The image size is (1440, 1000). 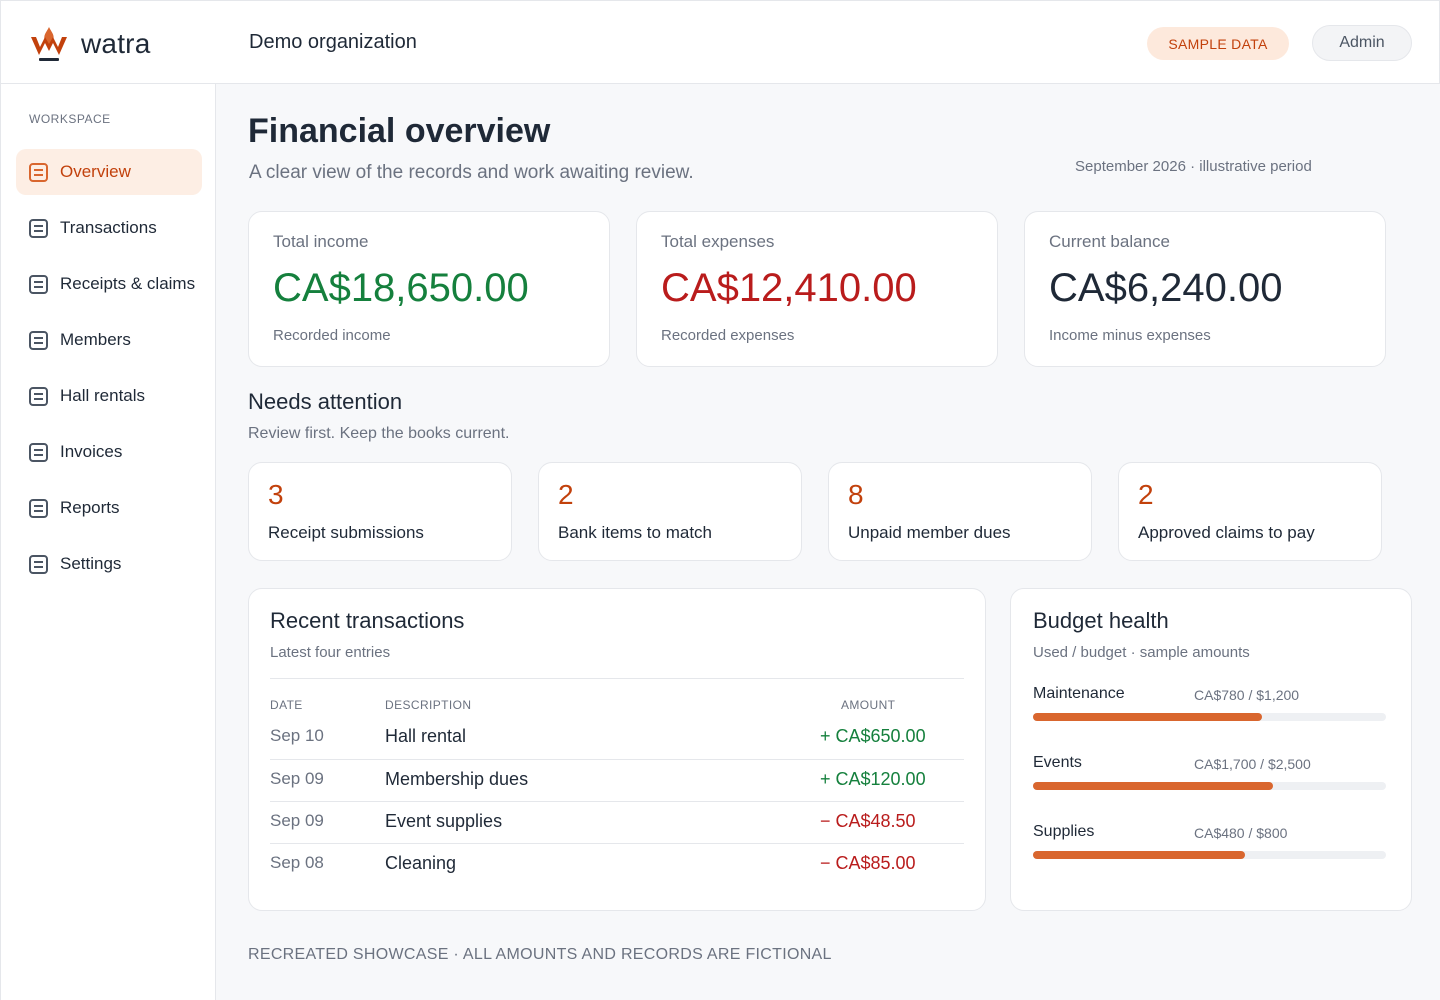 What do you see at coordinates (868, 705) in the screenshot?
I see `column-header-amount: AMOUNT` at bounding box center [868, 705].